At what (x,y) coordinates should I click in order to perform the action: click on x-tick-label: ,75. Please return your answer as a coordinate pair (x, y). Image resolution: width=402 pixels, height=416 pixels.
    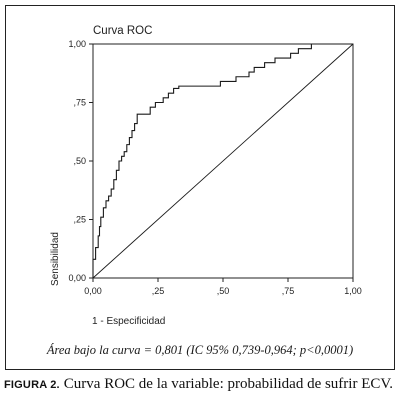
    Looking at the image, I should click on (288, 291).